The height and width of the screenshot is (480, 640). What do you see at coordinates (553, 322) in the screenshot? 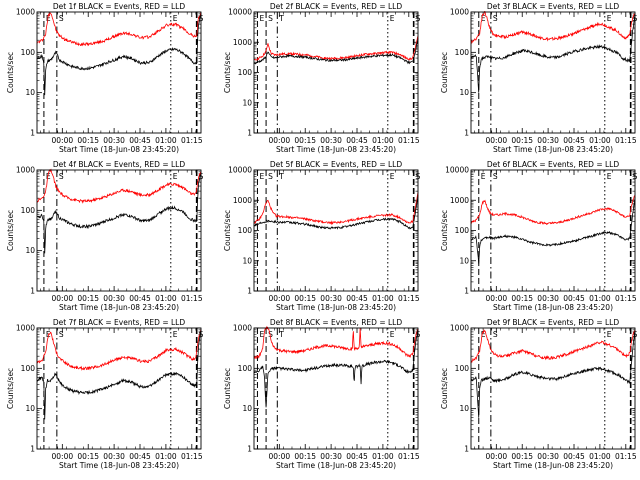
I see `panel-title: Det 9f BLACK = Events, RED = LLD` at bounding box center [553, 322].